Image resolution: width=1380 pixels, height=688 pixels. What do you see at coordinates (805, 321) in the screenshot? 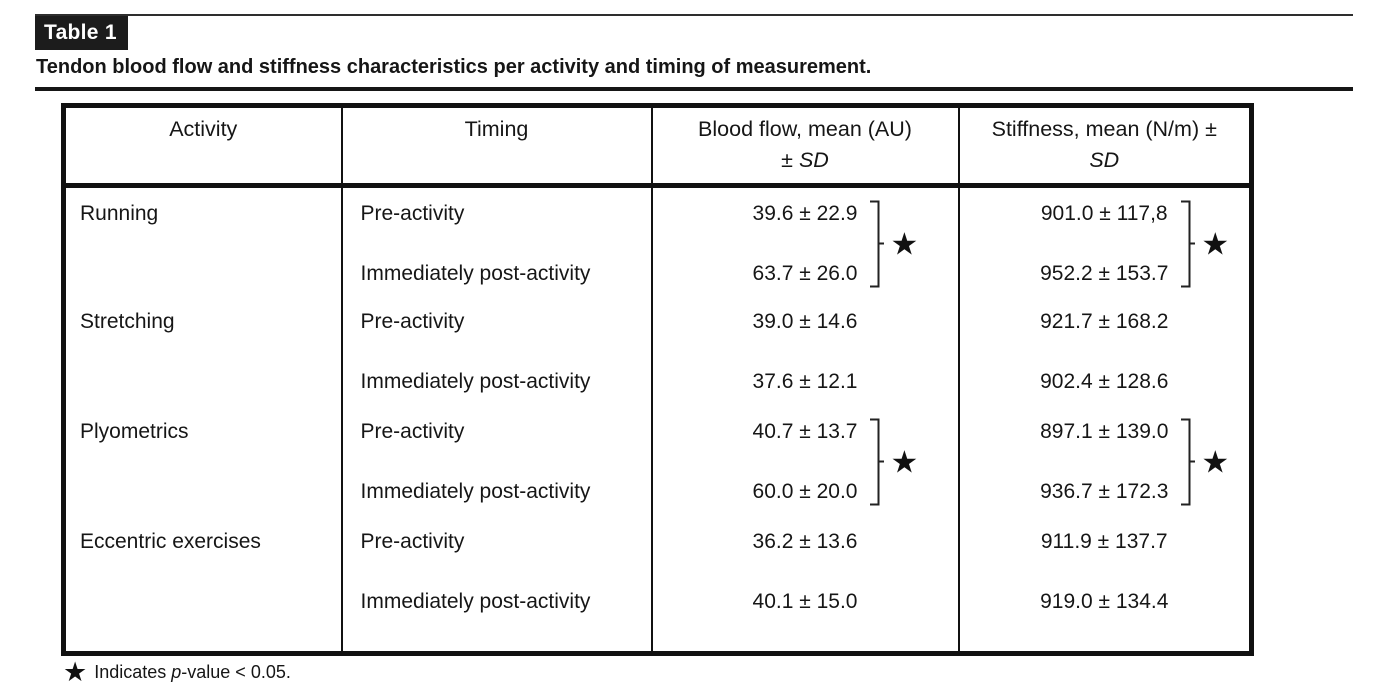
I see `bloodflow-pre-value: 39.0 ± 14.6` at bounding box center [805, 321].